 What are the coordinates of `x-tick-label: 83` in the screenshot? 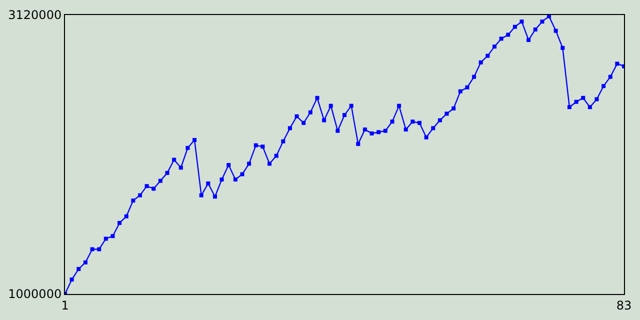 It's located at (624, 305).